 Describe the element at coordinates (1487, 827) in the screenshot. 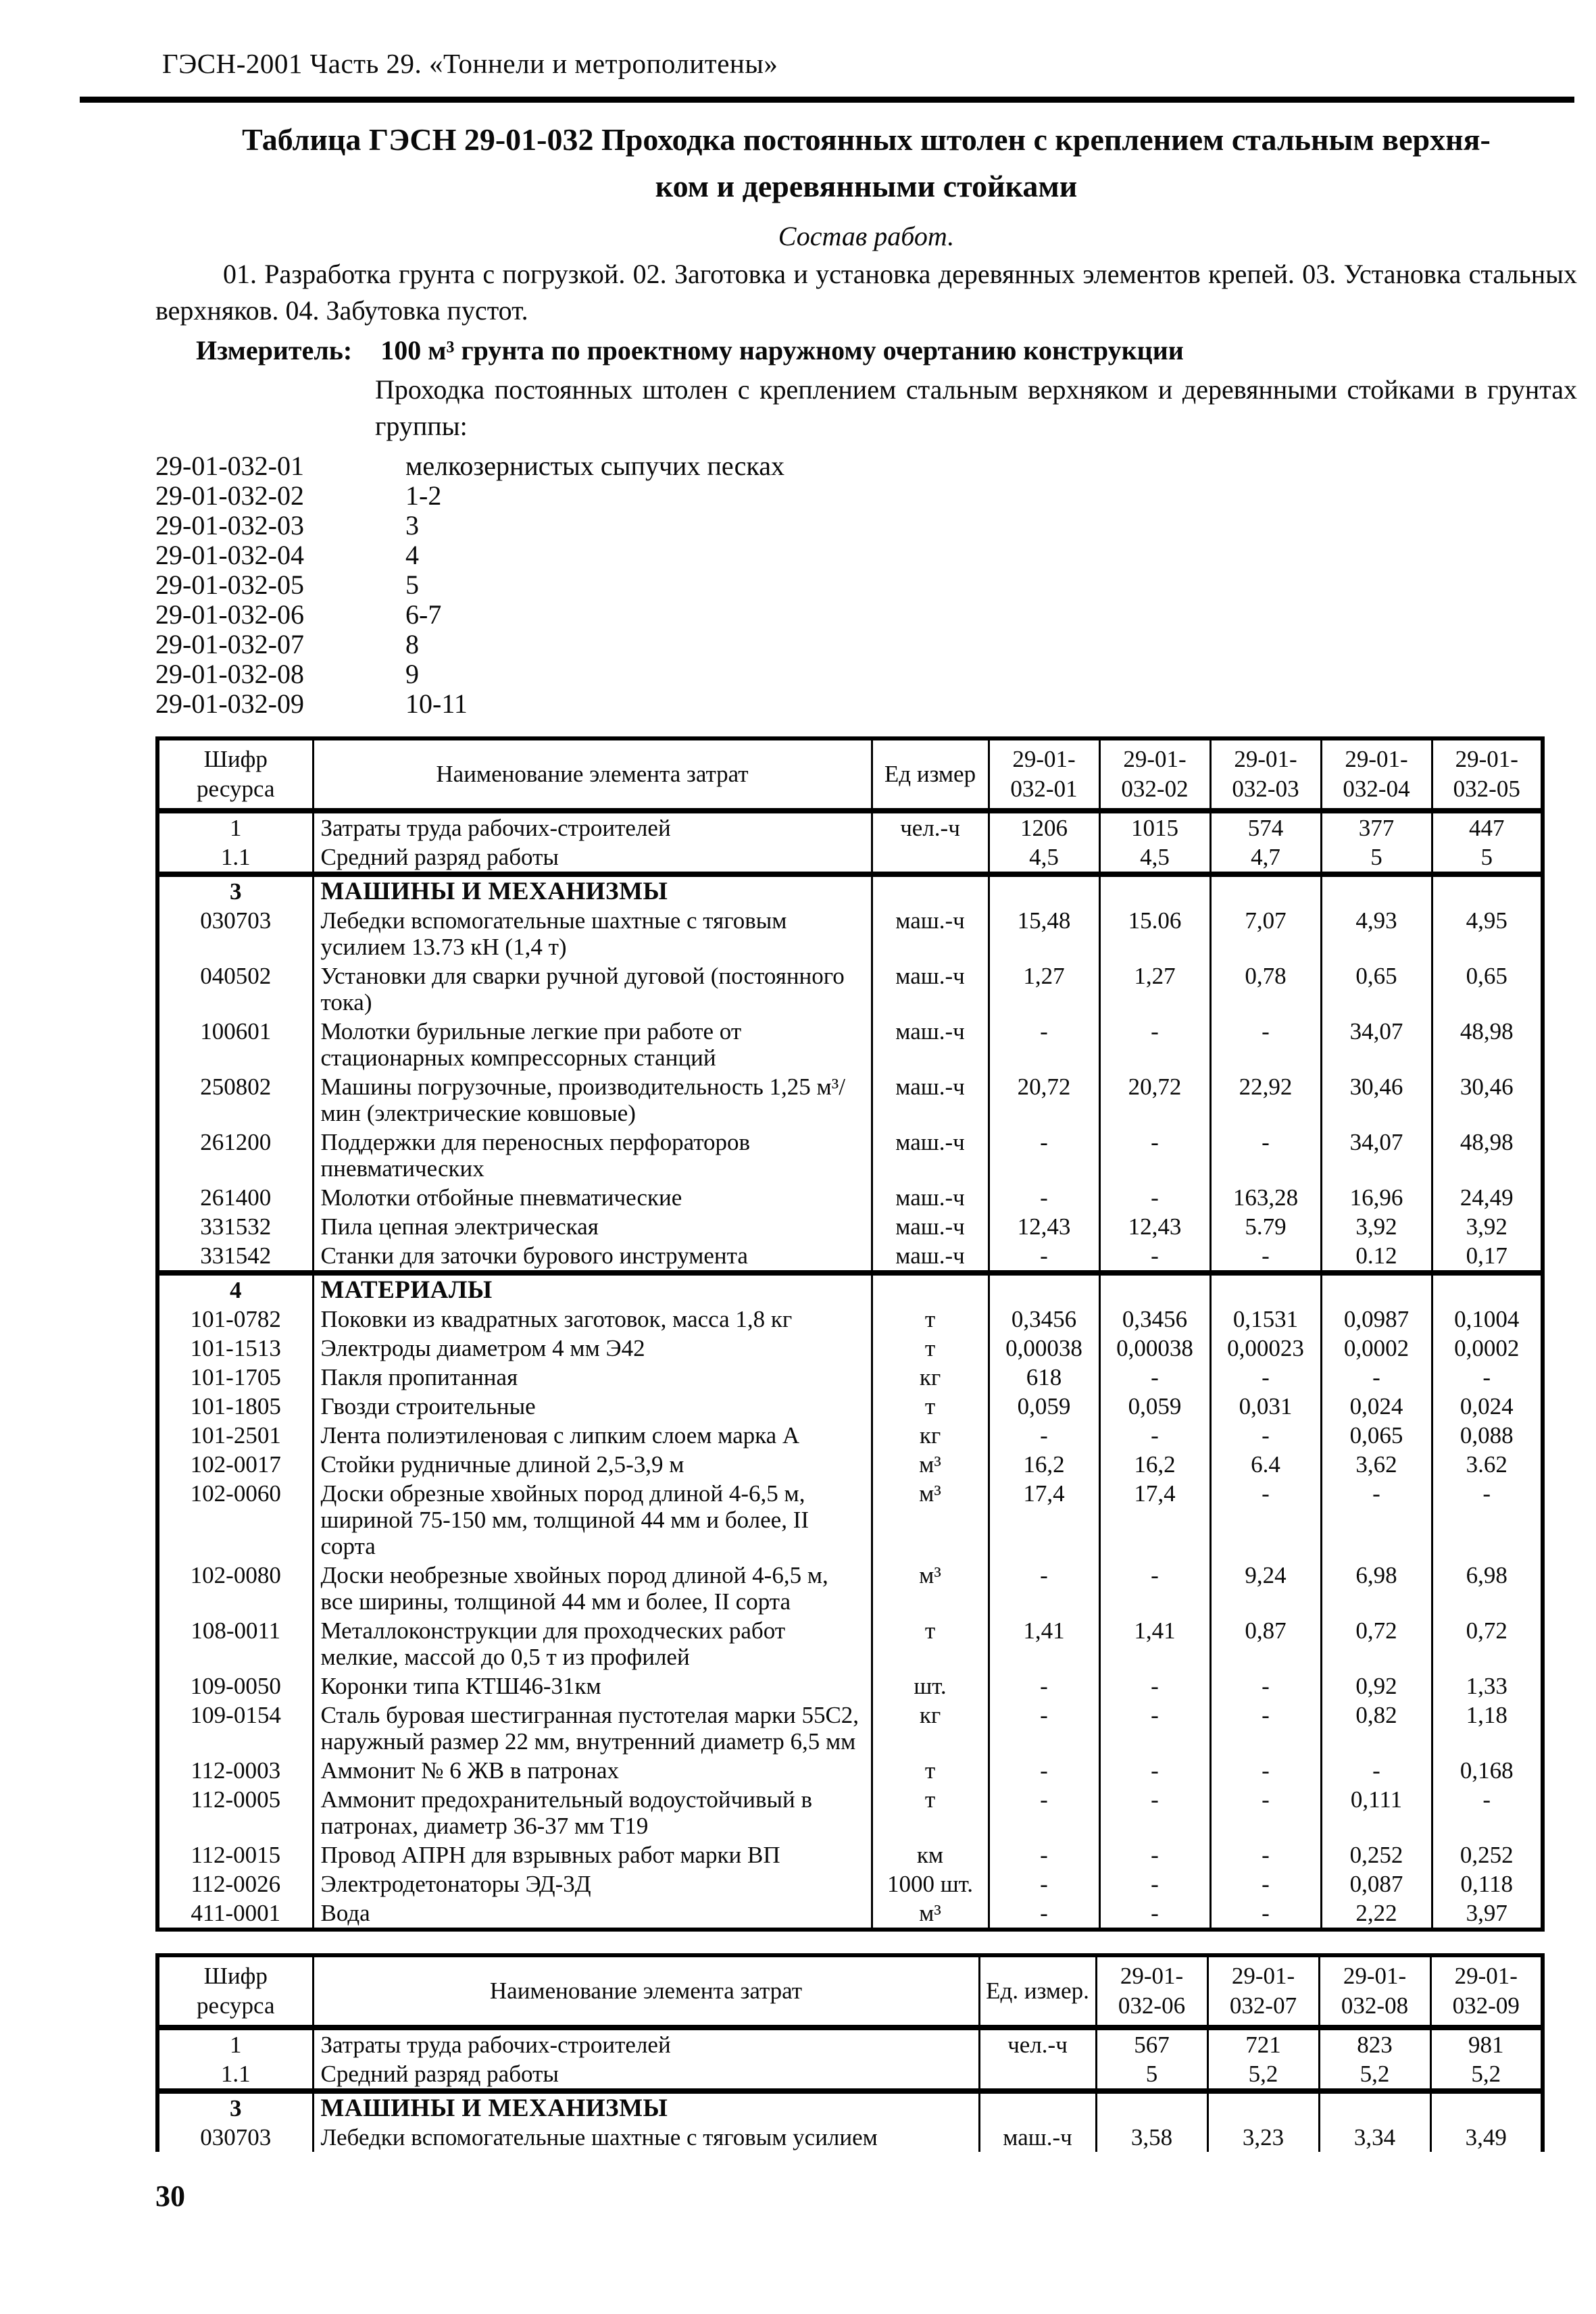

I see `value-cell: 447` at that location.